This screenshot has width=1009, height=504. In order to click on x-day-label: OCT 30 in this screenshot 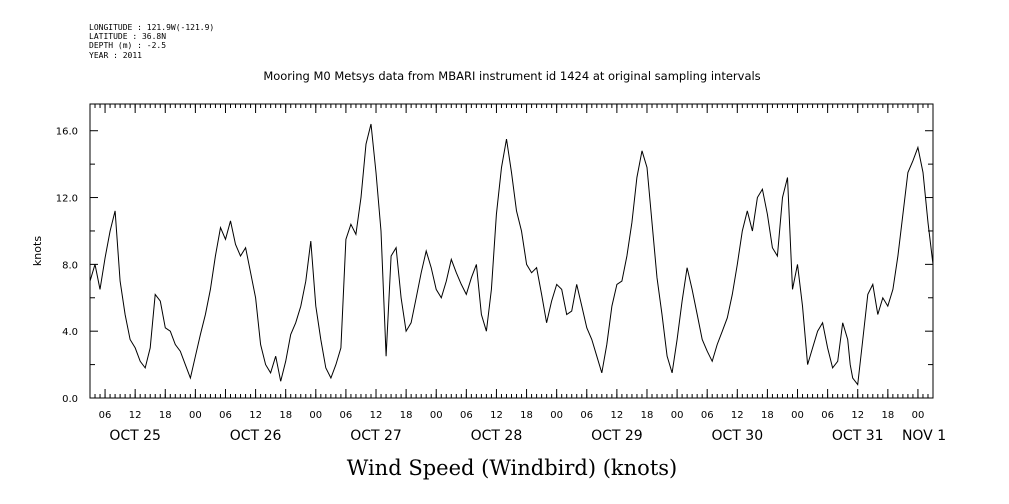, I will do `click(737, 436)`.